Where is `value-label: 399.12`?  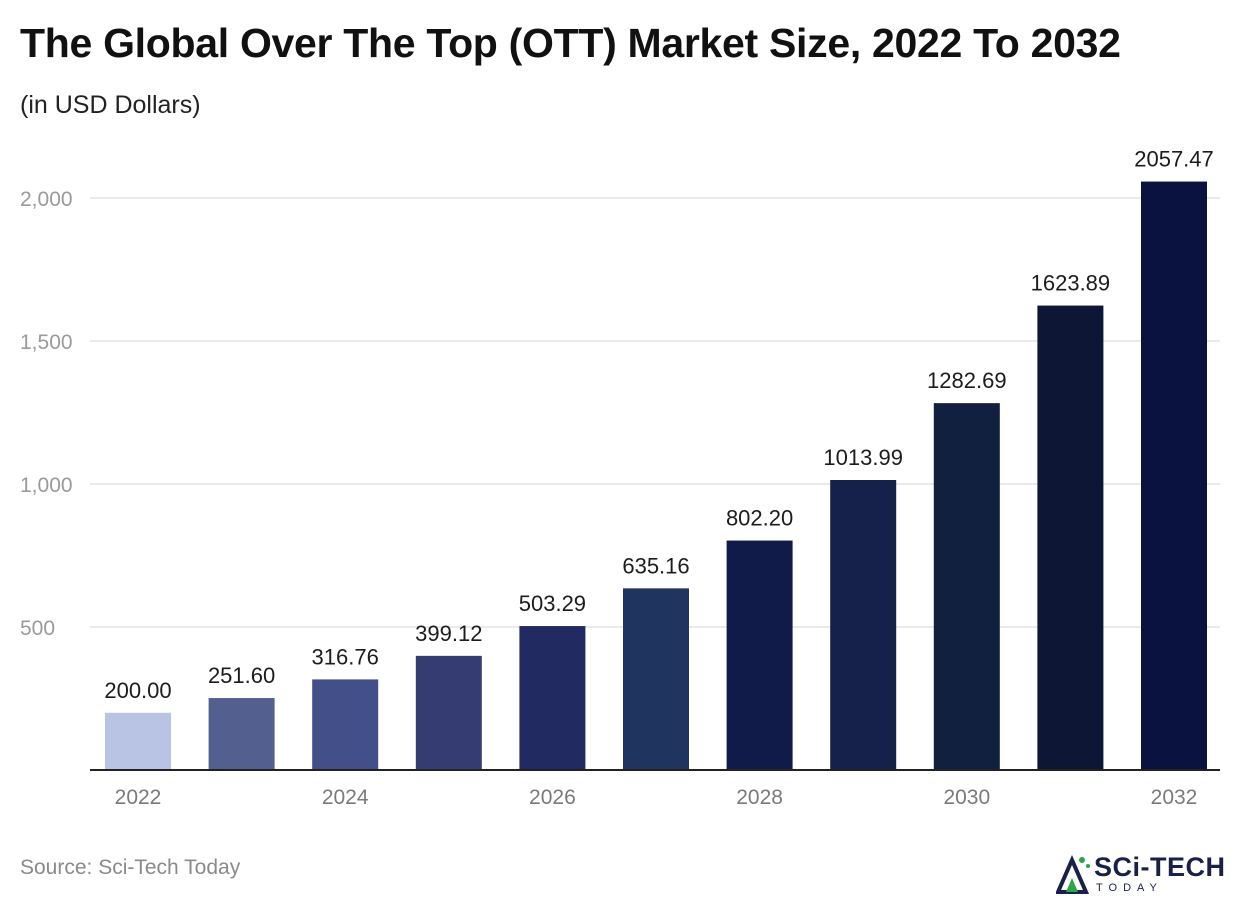
value-label: 399.12 is located at coordinates (448, 633).